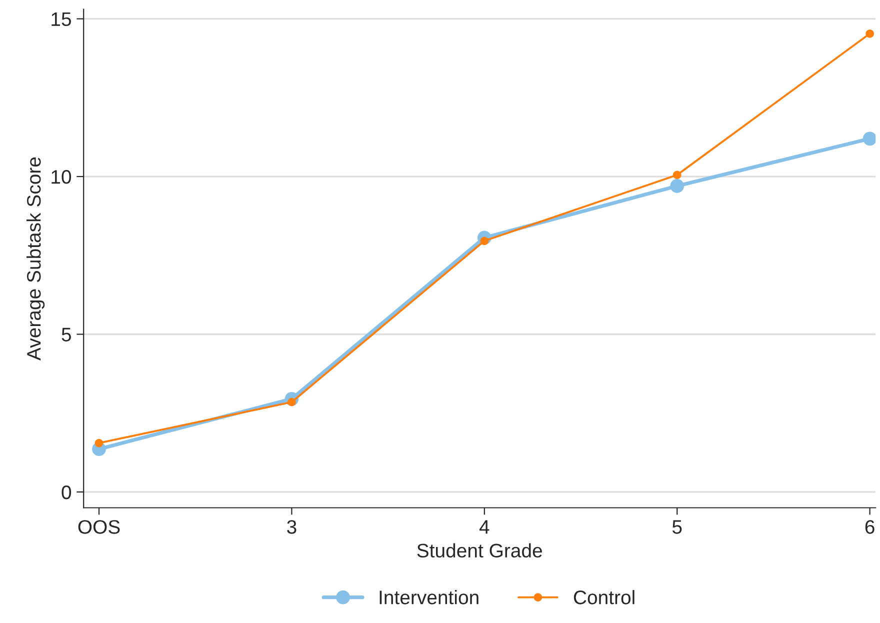 The height and width of the screenshot is (623, 880). I want to click on x-tick-label: 3, so click(291, 527).